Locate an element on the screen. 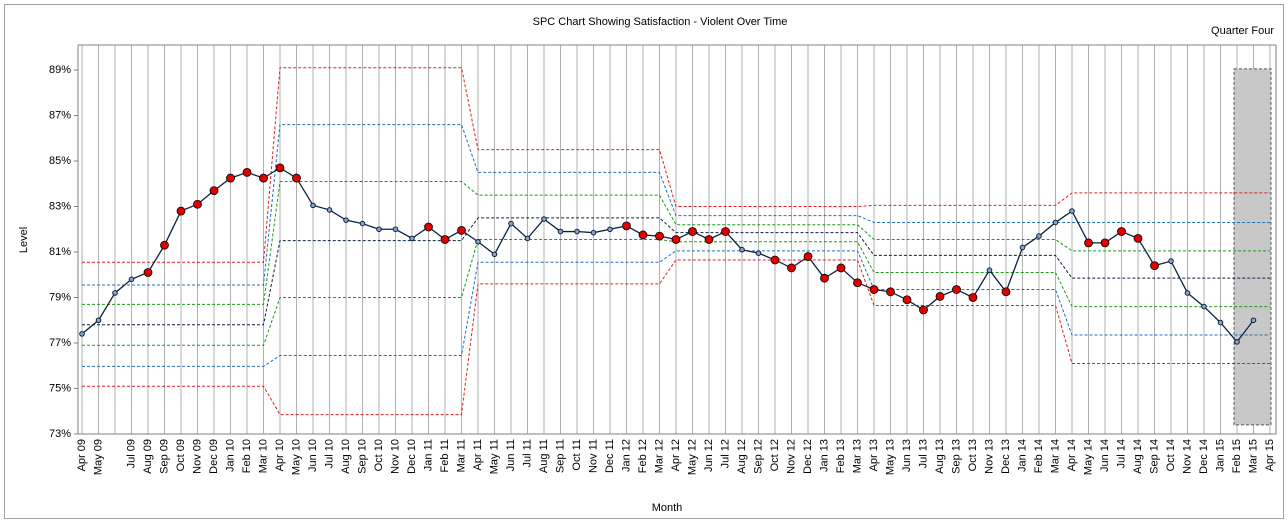 The height and width of the screenshot is (523, 1288). x-tick-label: Feb 12 is located at coordinates (643, 456).